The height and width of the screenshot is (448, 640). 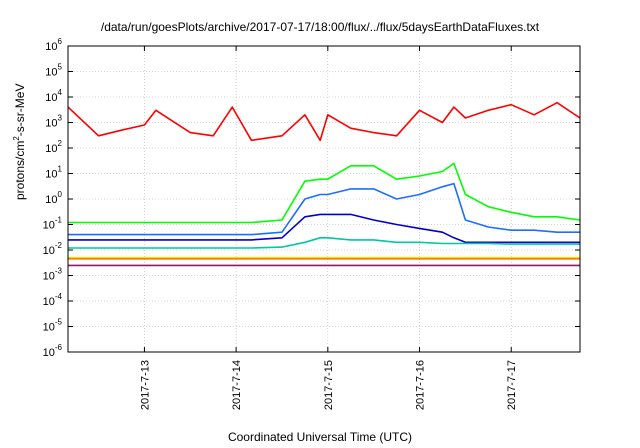 I want to click on y-tick-label: 10⁻¹, so click(x=53, y=224).